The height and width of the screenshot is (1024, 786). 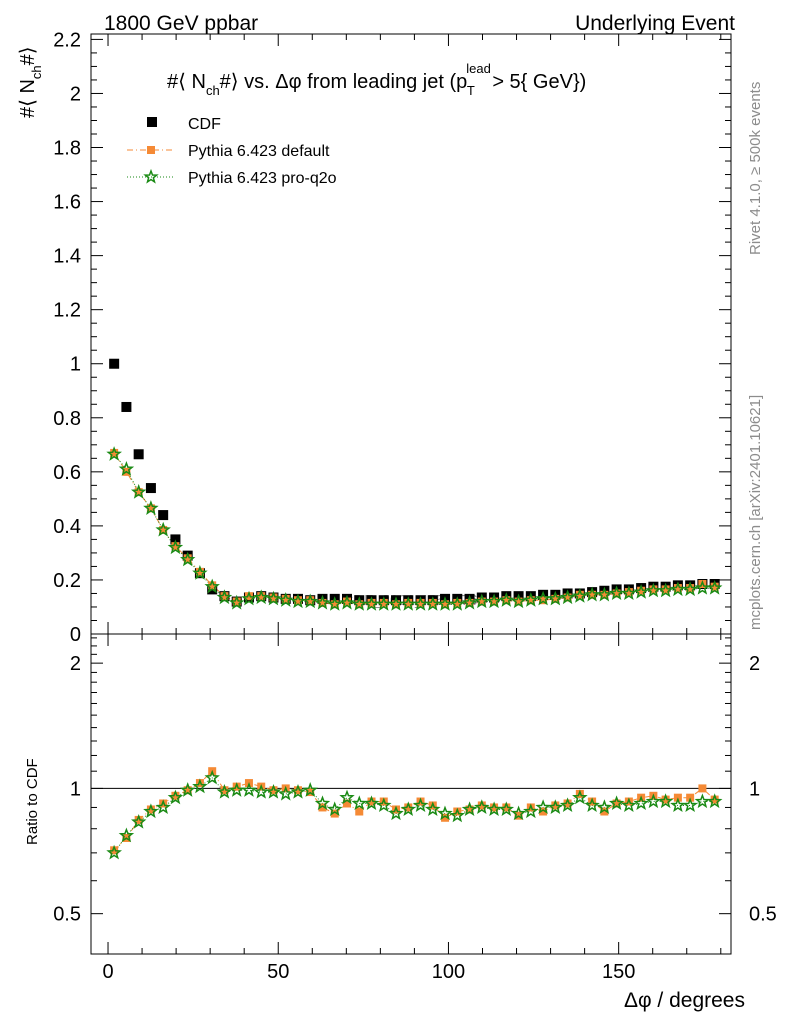 I want to click on title-sup-lead: lead, so click(x=478, y=68).